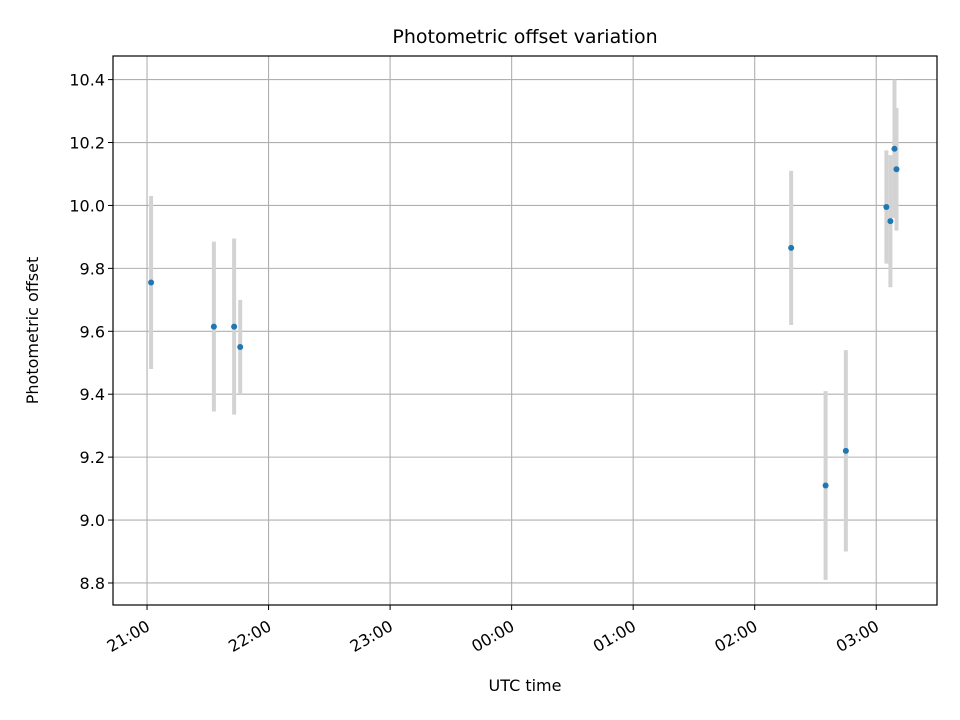 The image size is (960, 720). I want to click on x-tick-label: 02:00, so click(735, 636).